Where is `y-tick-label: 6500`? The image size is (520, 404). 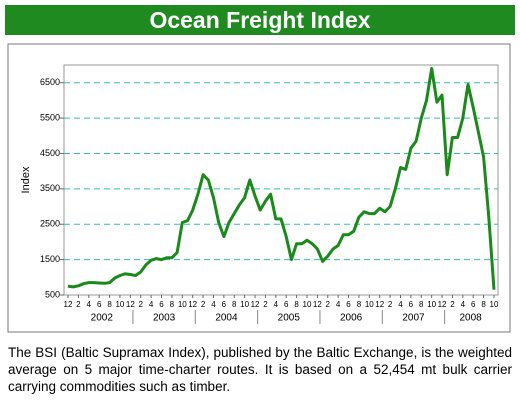
y-tick-label: 6500 is located at coordinates (50, 82).